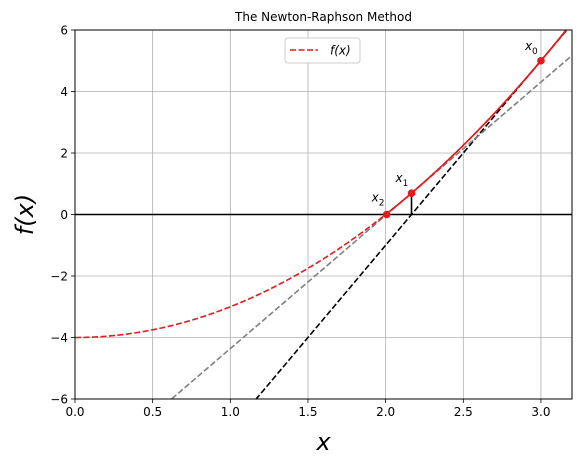  Describe the element at coordinates (25, 214) in the screenshot. I see `y-axis-label: f(x)` at that location.